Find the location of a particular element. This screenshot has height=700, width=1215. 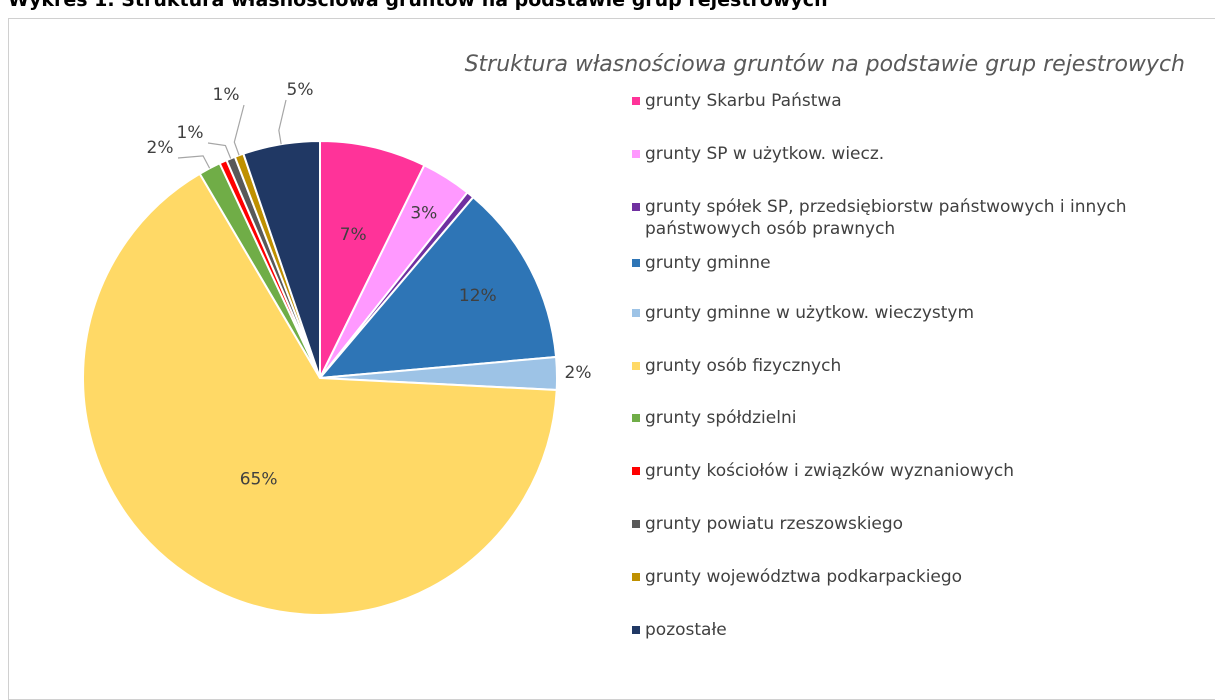

legend-item: grunty SP w użytkow. wiecz. is located at coordinates (923, 154).